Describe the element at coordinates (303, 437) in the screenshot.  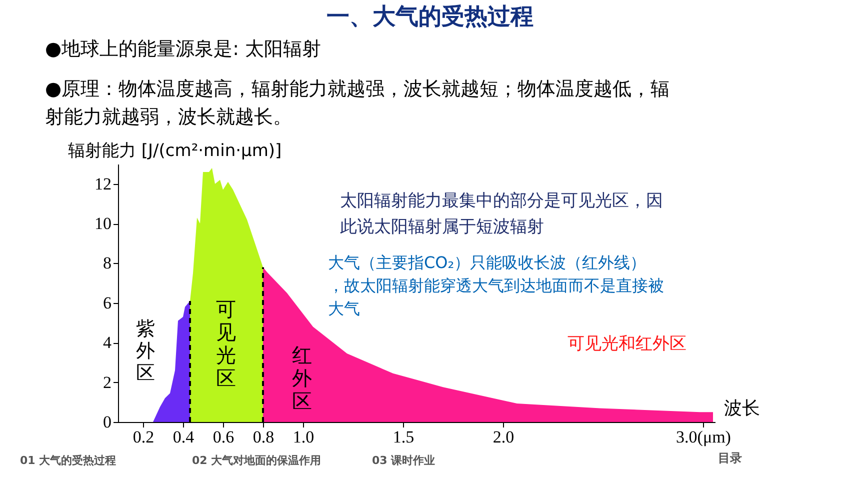
I see `x-tick-label: 1.0` at that location.